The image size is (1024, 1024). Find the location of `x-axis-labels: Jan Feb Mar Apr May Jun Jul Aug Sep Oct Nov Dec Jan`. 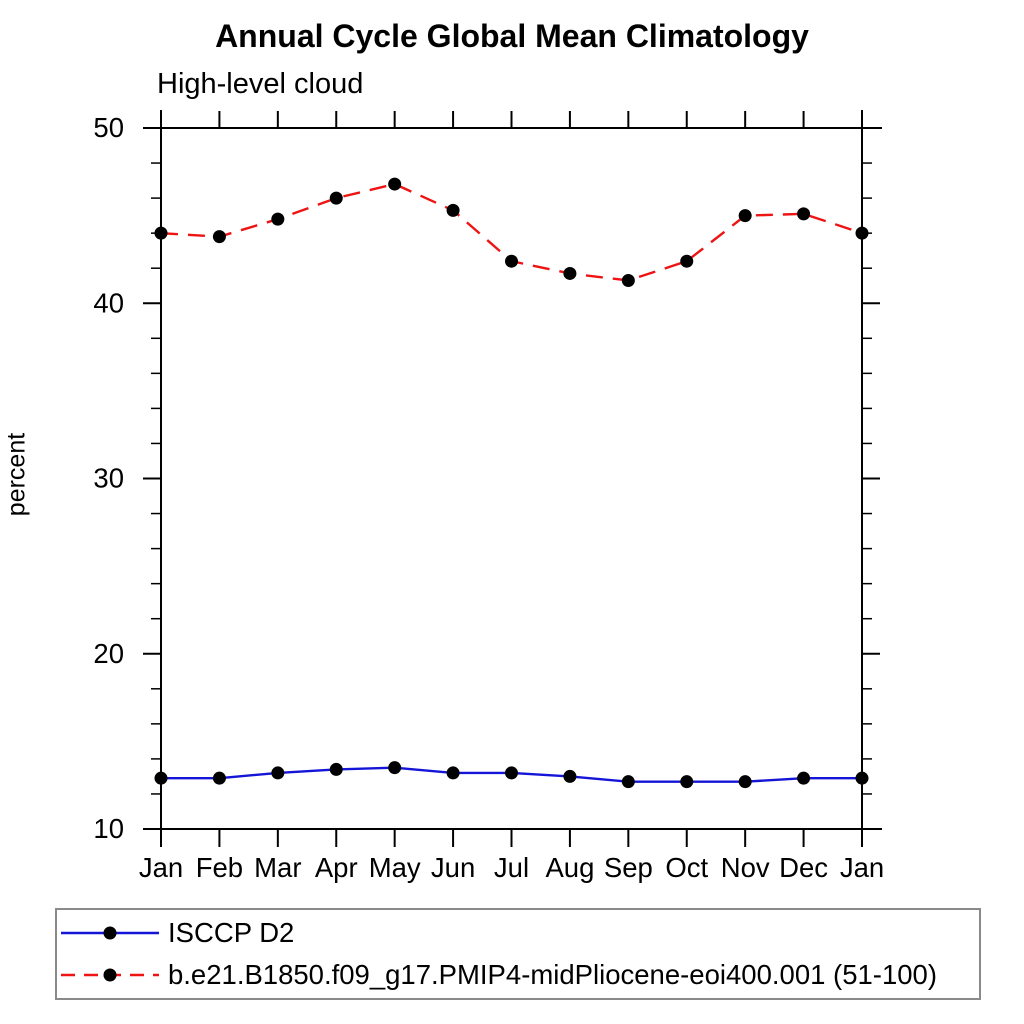

x-axis-labels: Jan Feb Mar Apr May Jun Jul Aug Sep Oct Nov Dec Jan is located at coordinates (511, 867).